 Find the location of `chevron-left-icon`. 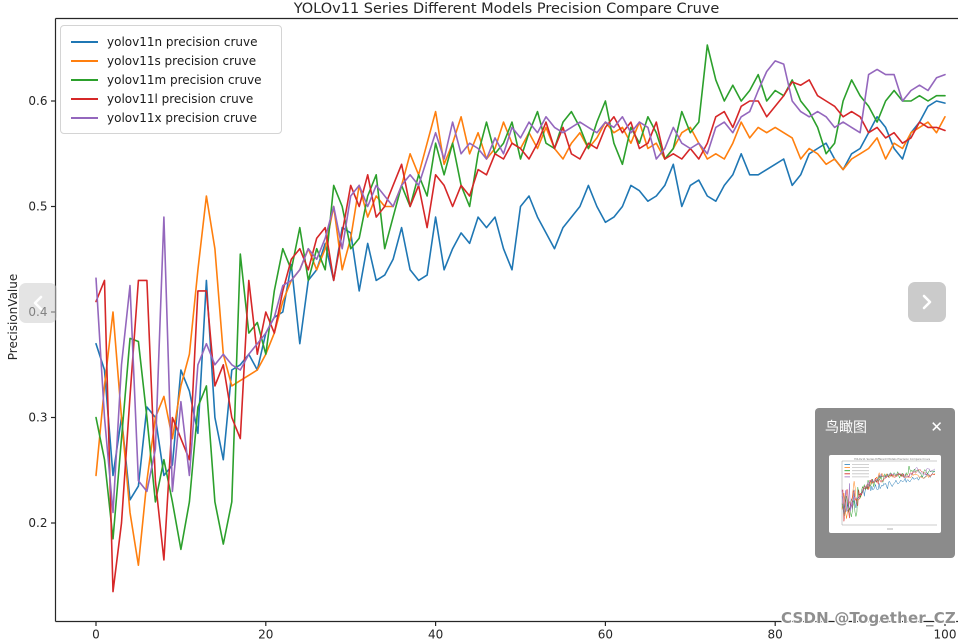

chevron-left-icon is located at coordinates (38, 303).